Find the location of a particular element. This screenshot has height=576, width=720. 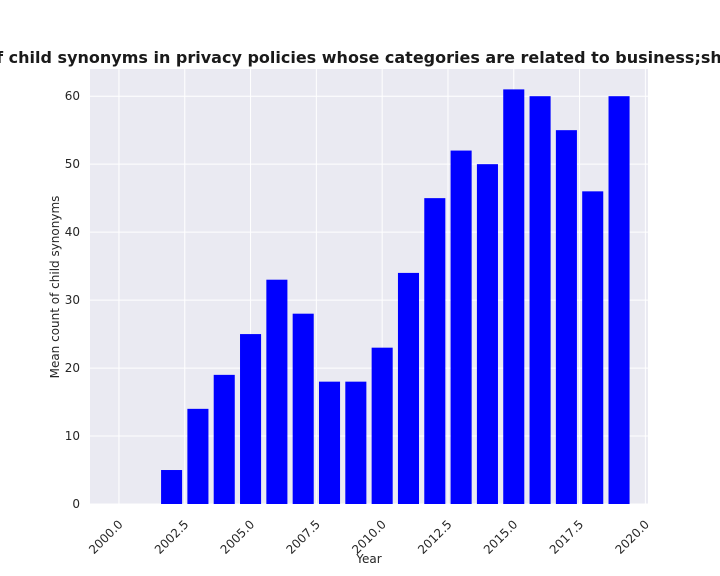

y-tick-label: 20 is located at coordinates (72, 368).